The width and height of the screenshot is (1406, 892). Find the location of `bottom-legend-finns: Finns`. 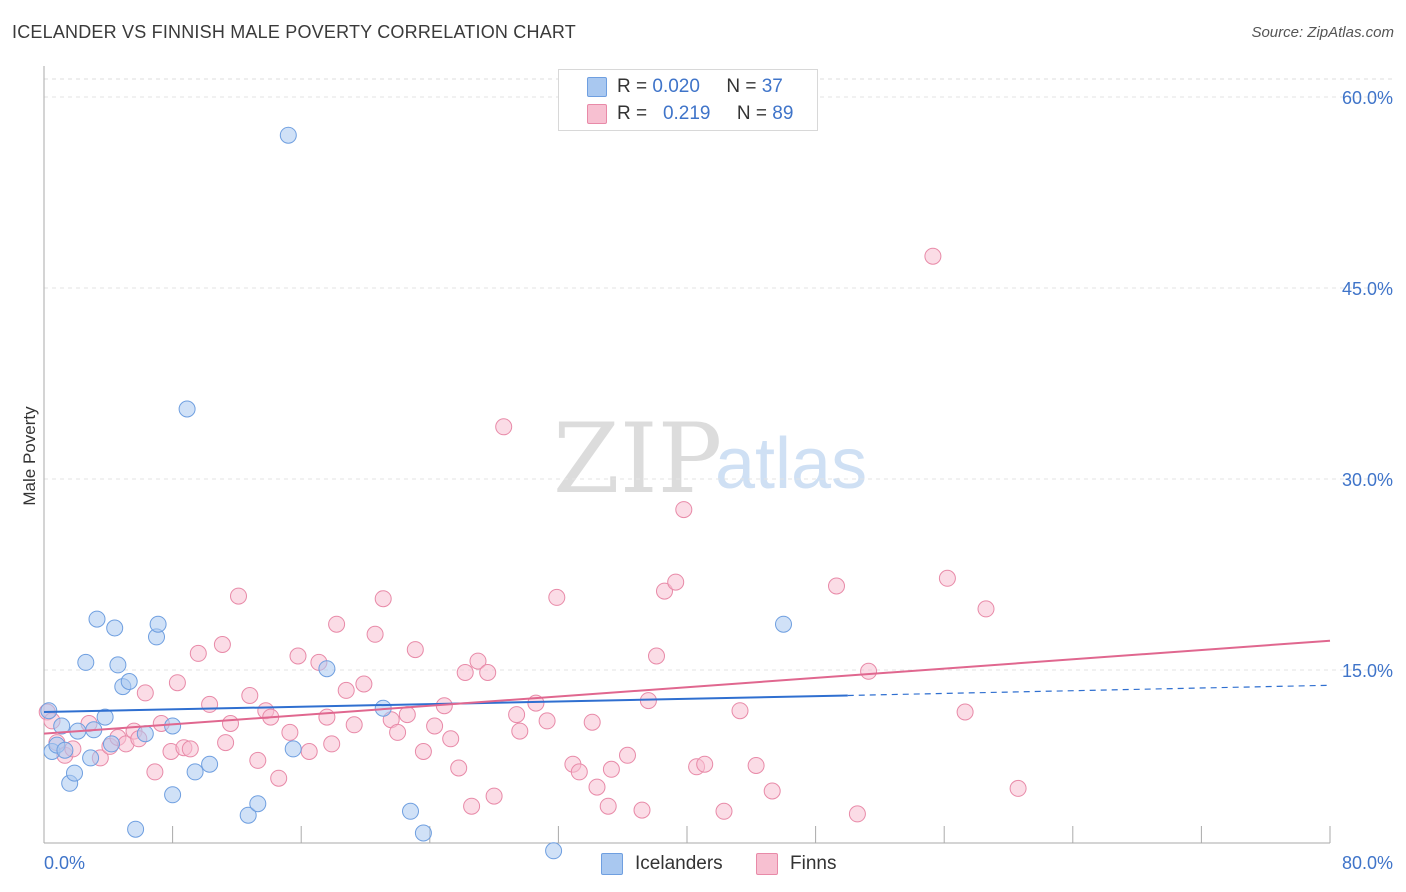

bottom-legend-finns: Finns is located at coordinates (796, 864).